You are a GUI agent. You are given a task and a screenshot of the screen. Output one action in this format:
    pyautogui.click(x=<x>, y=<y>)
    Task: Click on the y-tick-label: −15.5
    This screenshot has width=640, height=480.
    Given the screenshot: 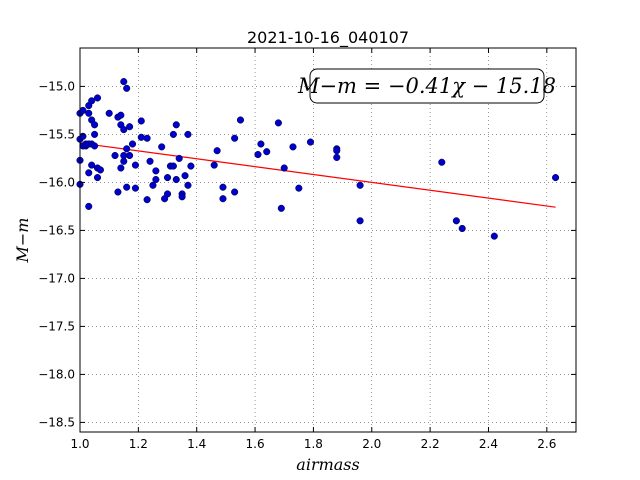 What is the action you would take?
    pyautogui.click(x=56, y=134)
    